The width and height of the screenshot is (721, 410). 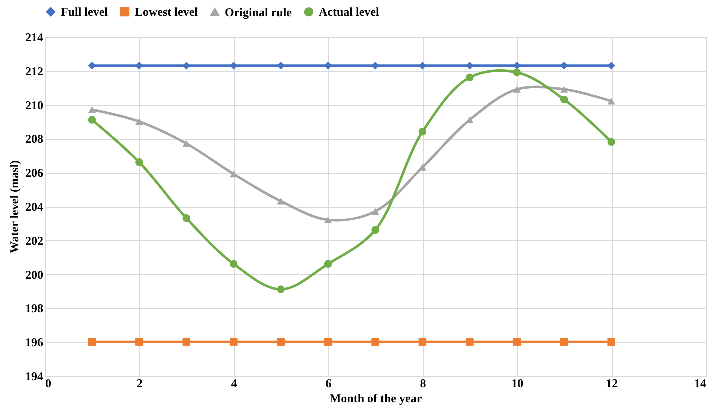 What do you see at coordinates (35, 105) in the screenshot?
I see `y-tick-label: 210` at bounding box center [35, 105].